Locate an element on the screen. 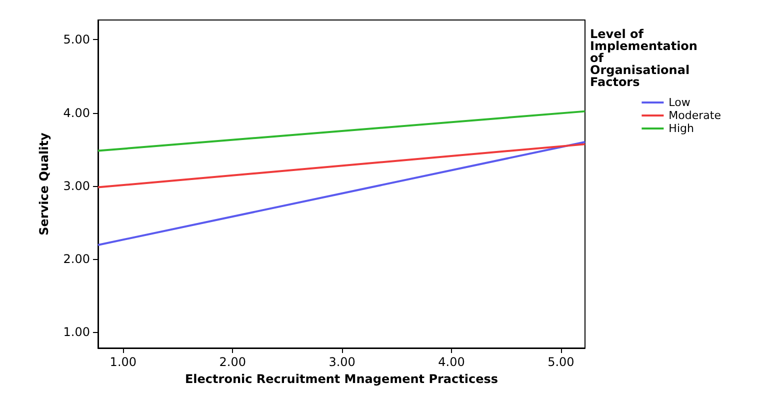 This screenshot has width=766, height=403. legend-label: High is located at coordinates (681, 128).